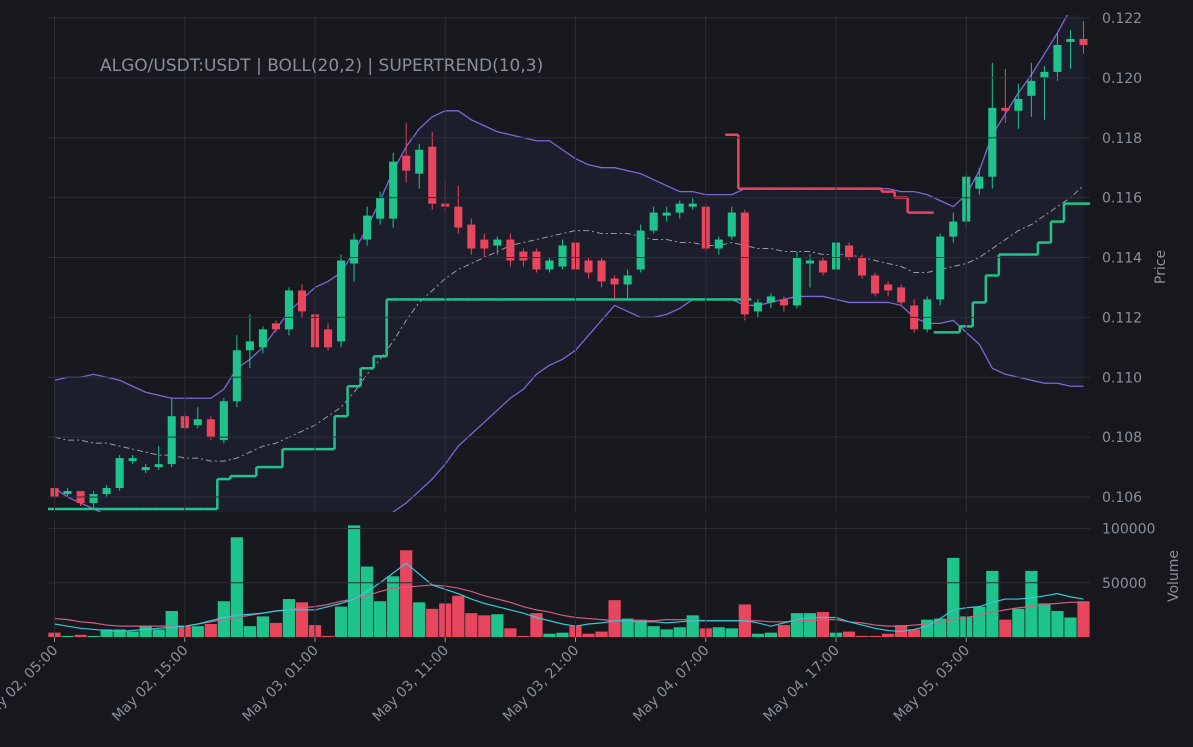  I want to click on x-tick-label: May 04, 07:00, so click(671, 684).